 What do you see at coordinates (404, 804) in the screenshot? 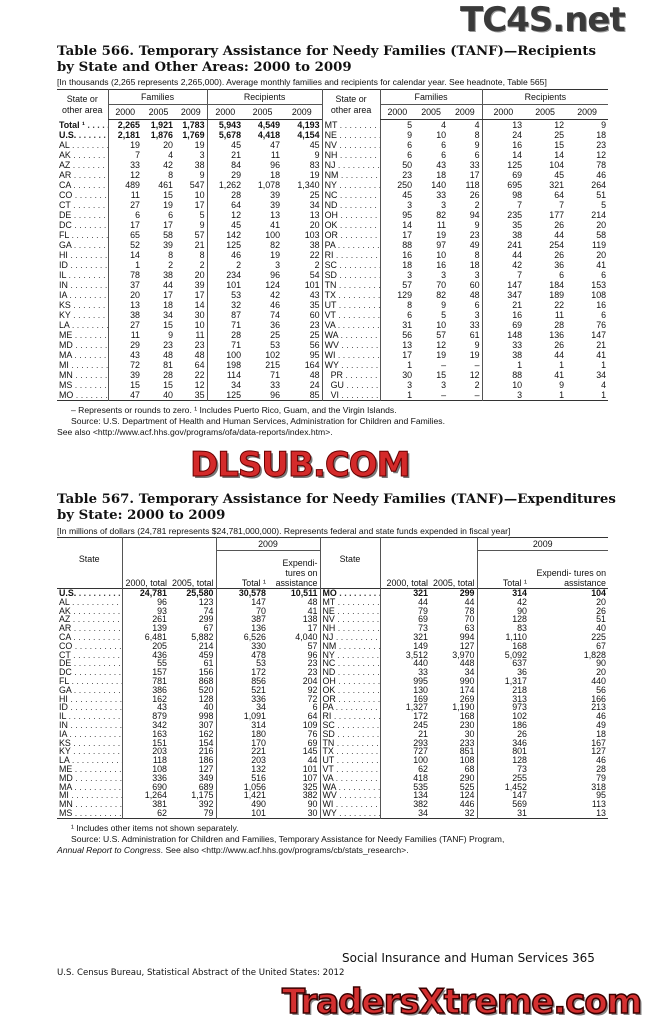
I see `value-cell: 382` at bounding box center [404, 804].